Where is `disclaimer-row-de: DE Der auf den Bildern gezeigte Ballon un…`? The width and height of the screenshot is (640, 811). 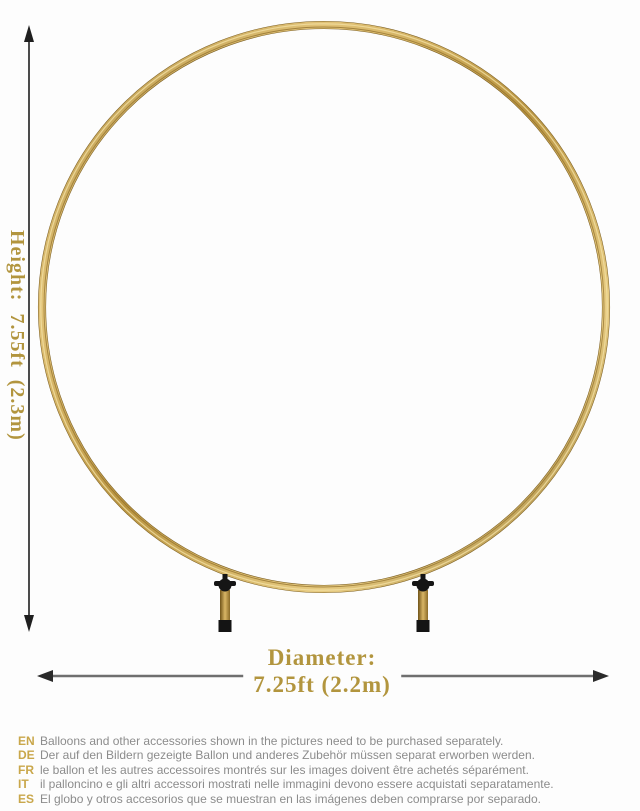
disclaimer-row-de: DE Der auf den Bildern gezeigte Ballon un… is located at coordinates (286, 755).